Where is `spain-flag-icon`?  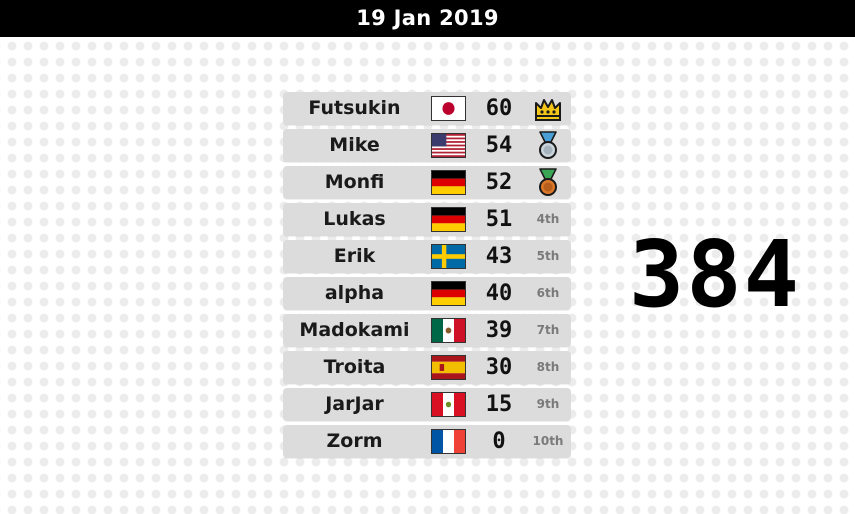
spain-flag-icon is located at coordinates (448, 367).